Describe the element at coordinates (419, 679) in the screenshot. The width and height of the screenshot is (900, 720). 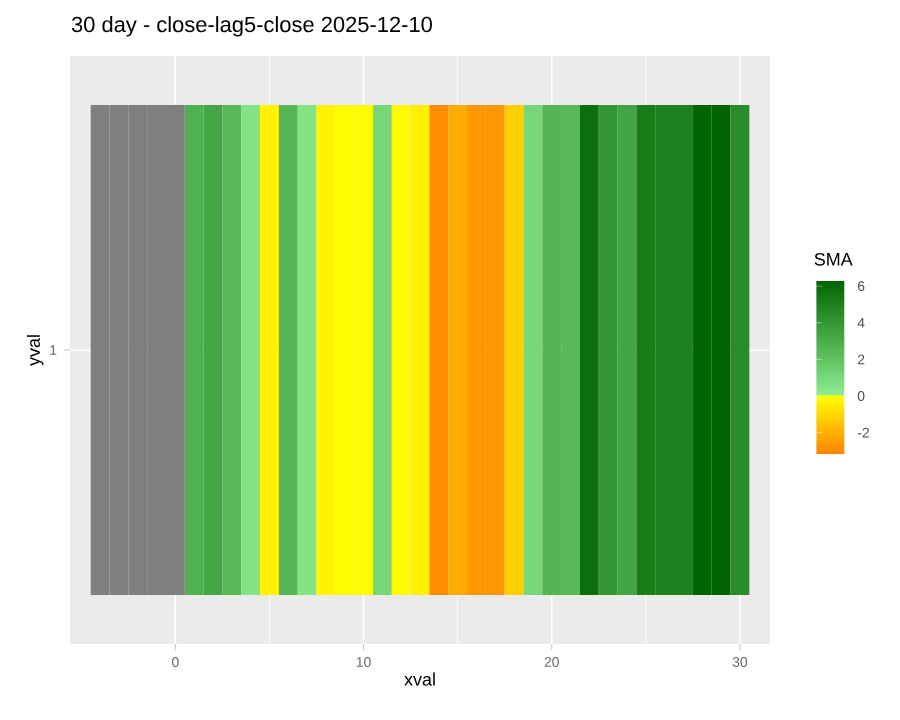
I see `x-axis-title: xval` at that location.